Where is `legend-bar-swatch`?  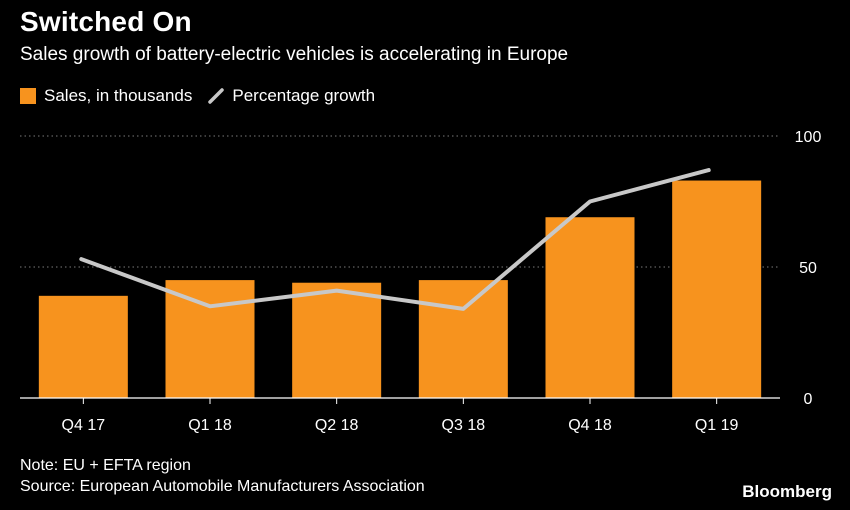
legend-bar-swatch is located at coordinates (28, 96).